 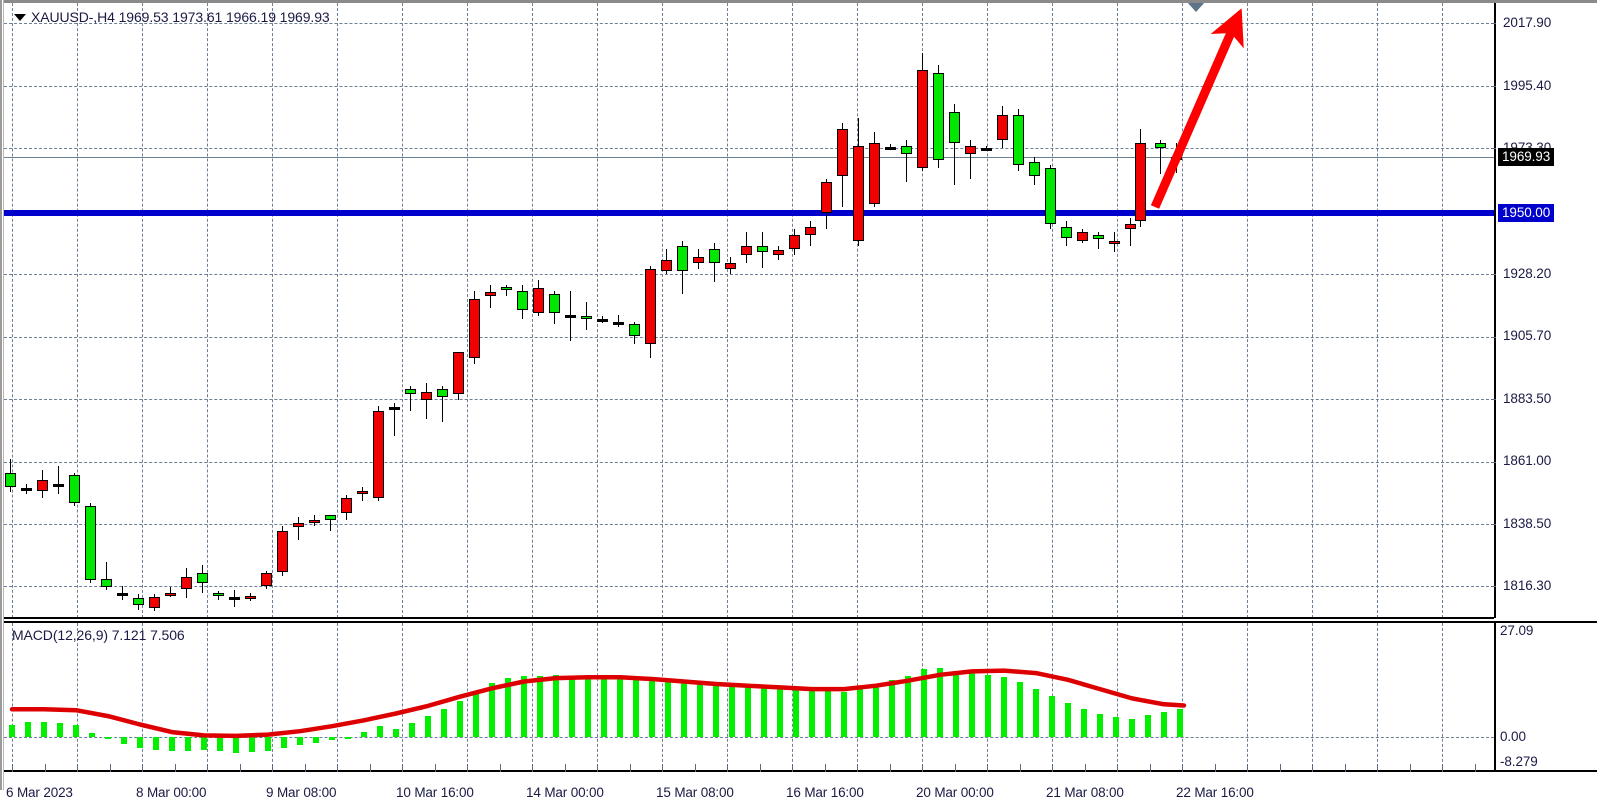 What do you see at coordinates (98, 635) in the screenshot?
I see `macd-indicator-label: MACD(12,26,9) 7.121 7.506` at bounding box center [98, 635].